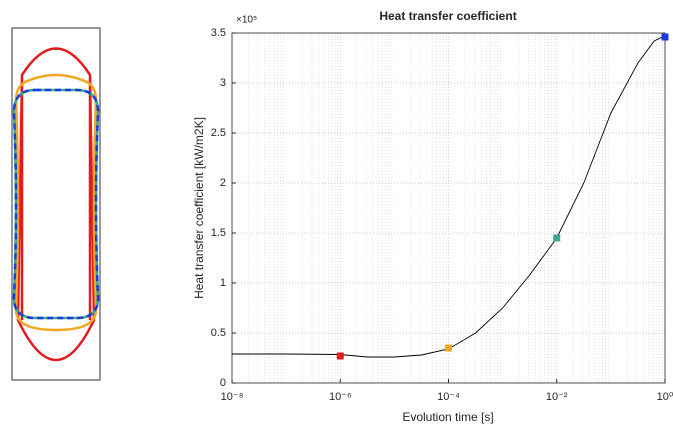  Describe the element at coordinates (447, 417) in the screenshot. I see `x-axis-label: Evolution time [s]` at that location.